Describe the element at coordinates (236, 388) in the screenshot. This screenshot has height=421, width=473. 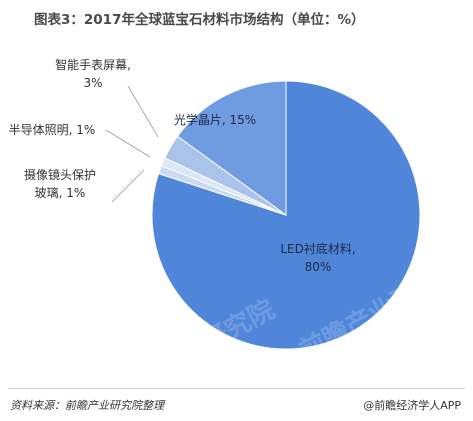
I see `footer-divider` at that location.